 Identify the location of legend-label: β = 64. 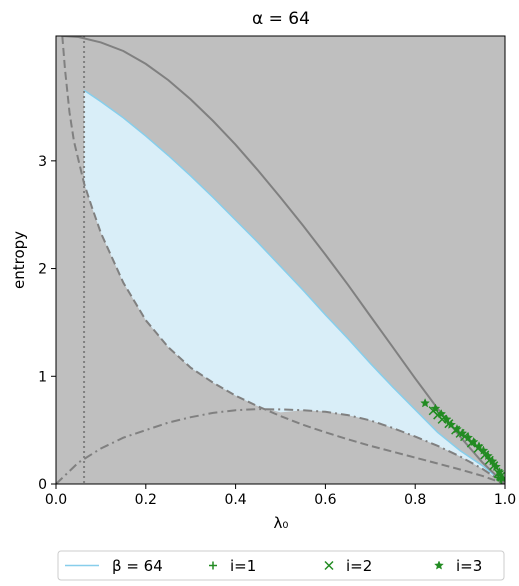
(137, 566).